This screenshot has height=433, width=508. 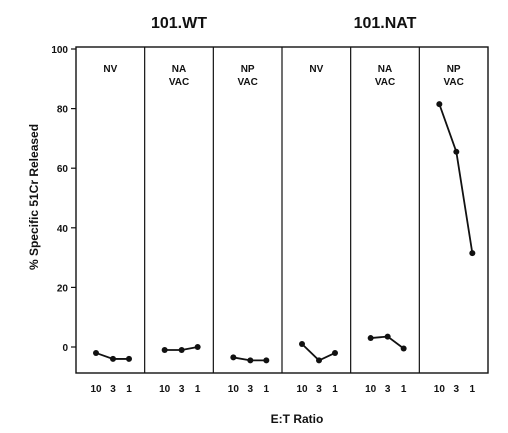 I want to click on y-tick-label: 20, so click(x=63, y=288).